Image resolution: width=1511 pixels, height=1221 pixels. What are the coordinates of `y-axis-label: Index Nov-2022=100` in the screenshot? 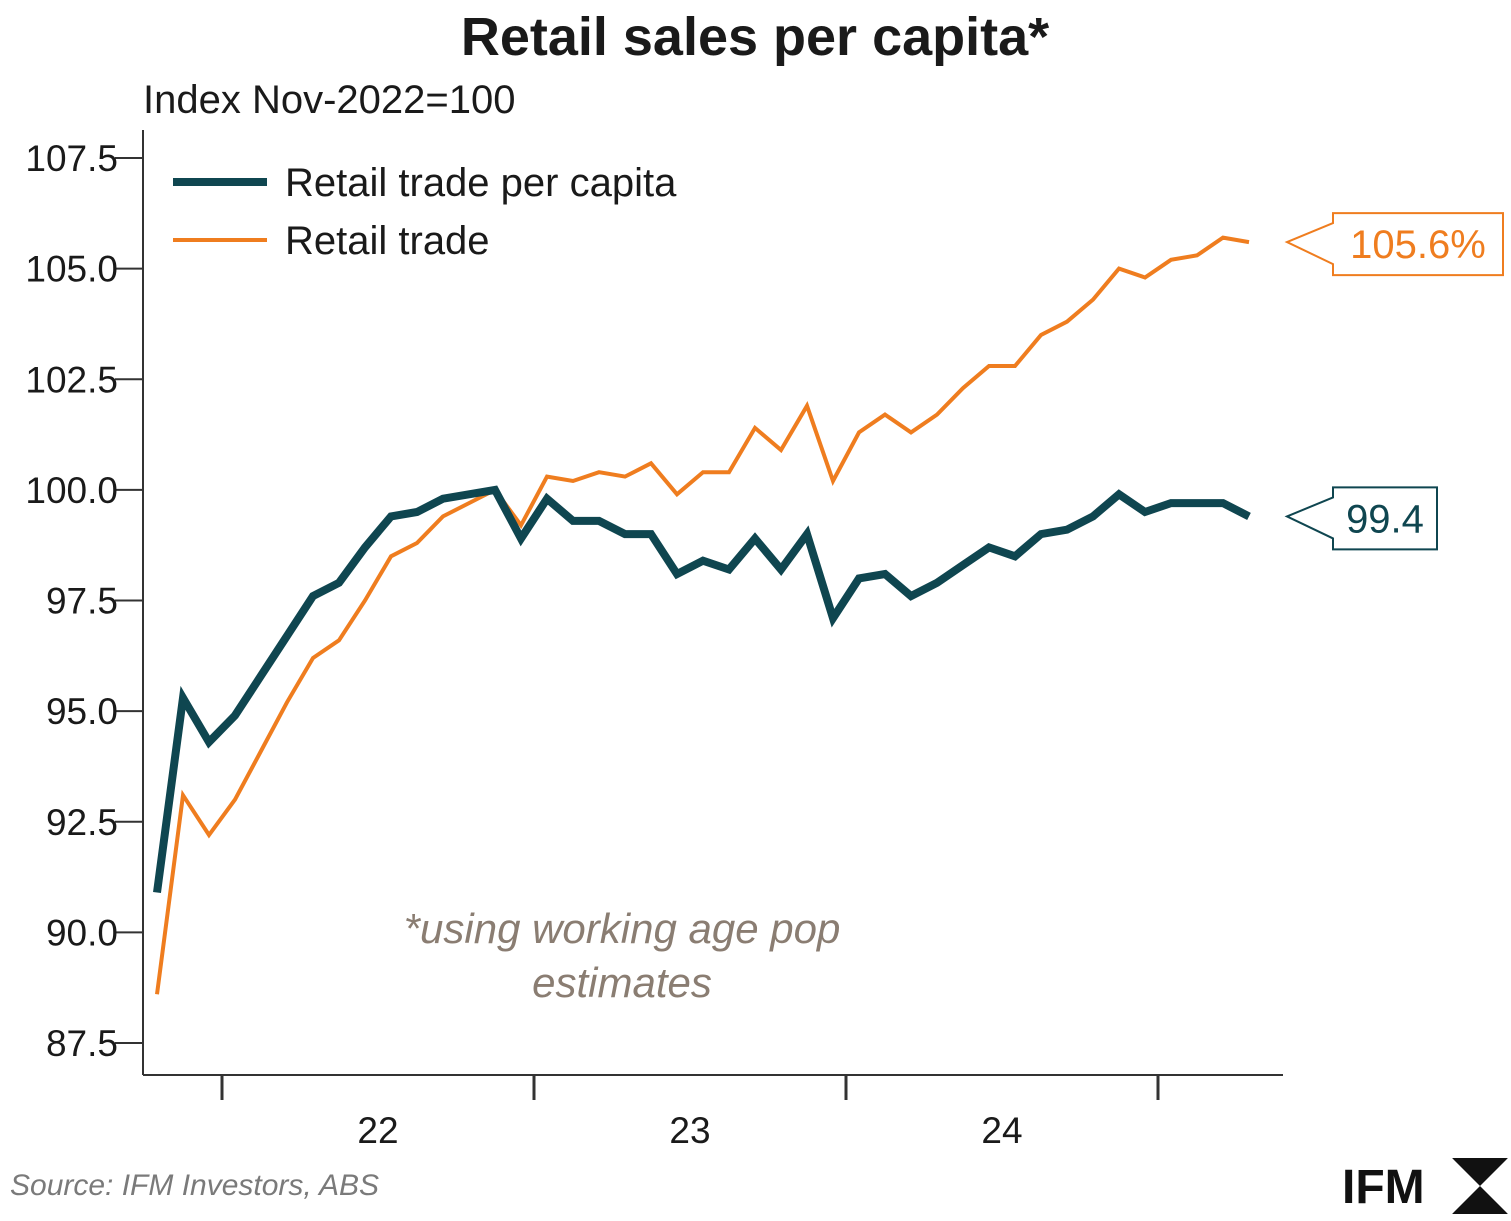 It's located at (329, 100).